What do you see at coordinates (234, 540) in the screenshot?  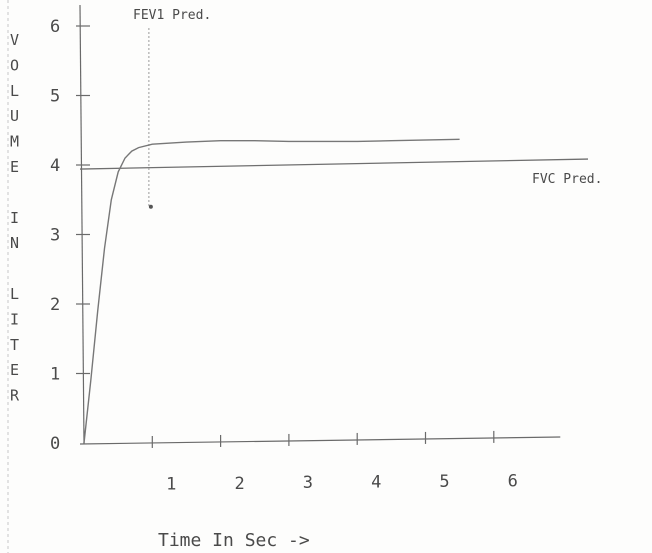 I see `x-axis-label: Time In Sec ->` at bounding box center [234, 540].